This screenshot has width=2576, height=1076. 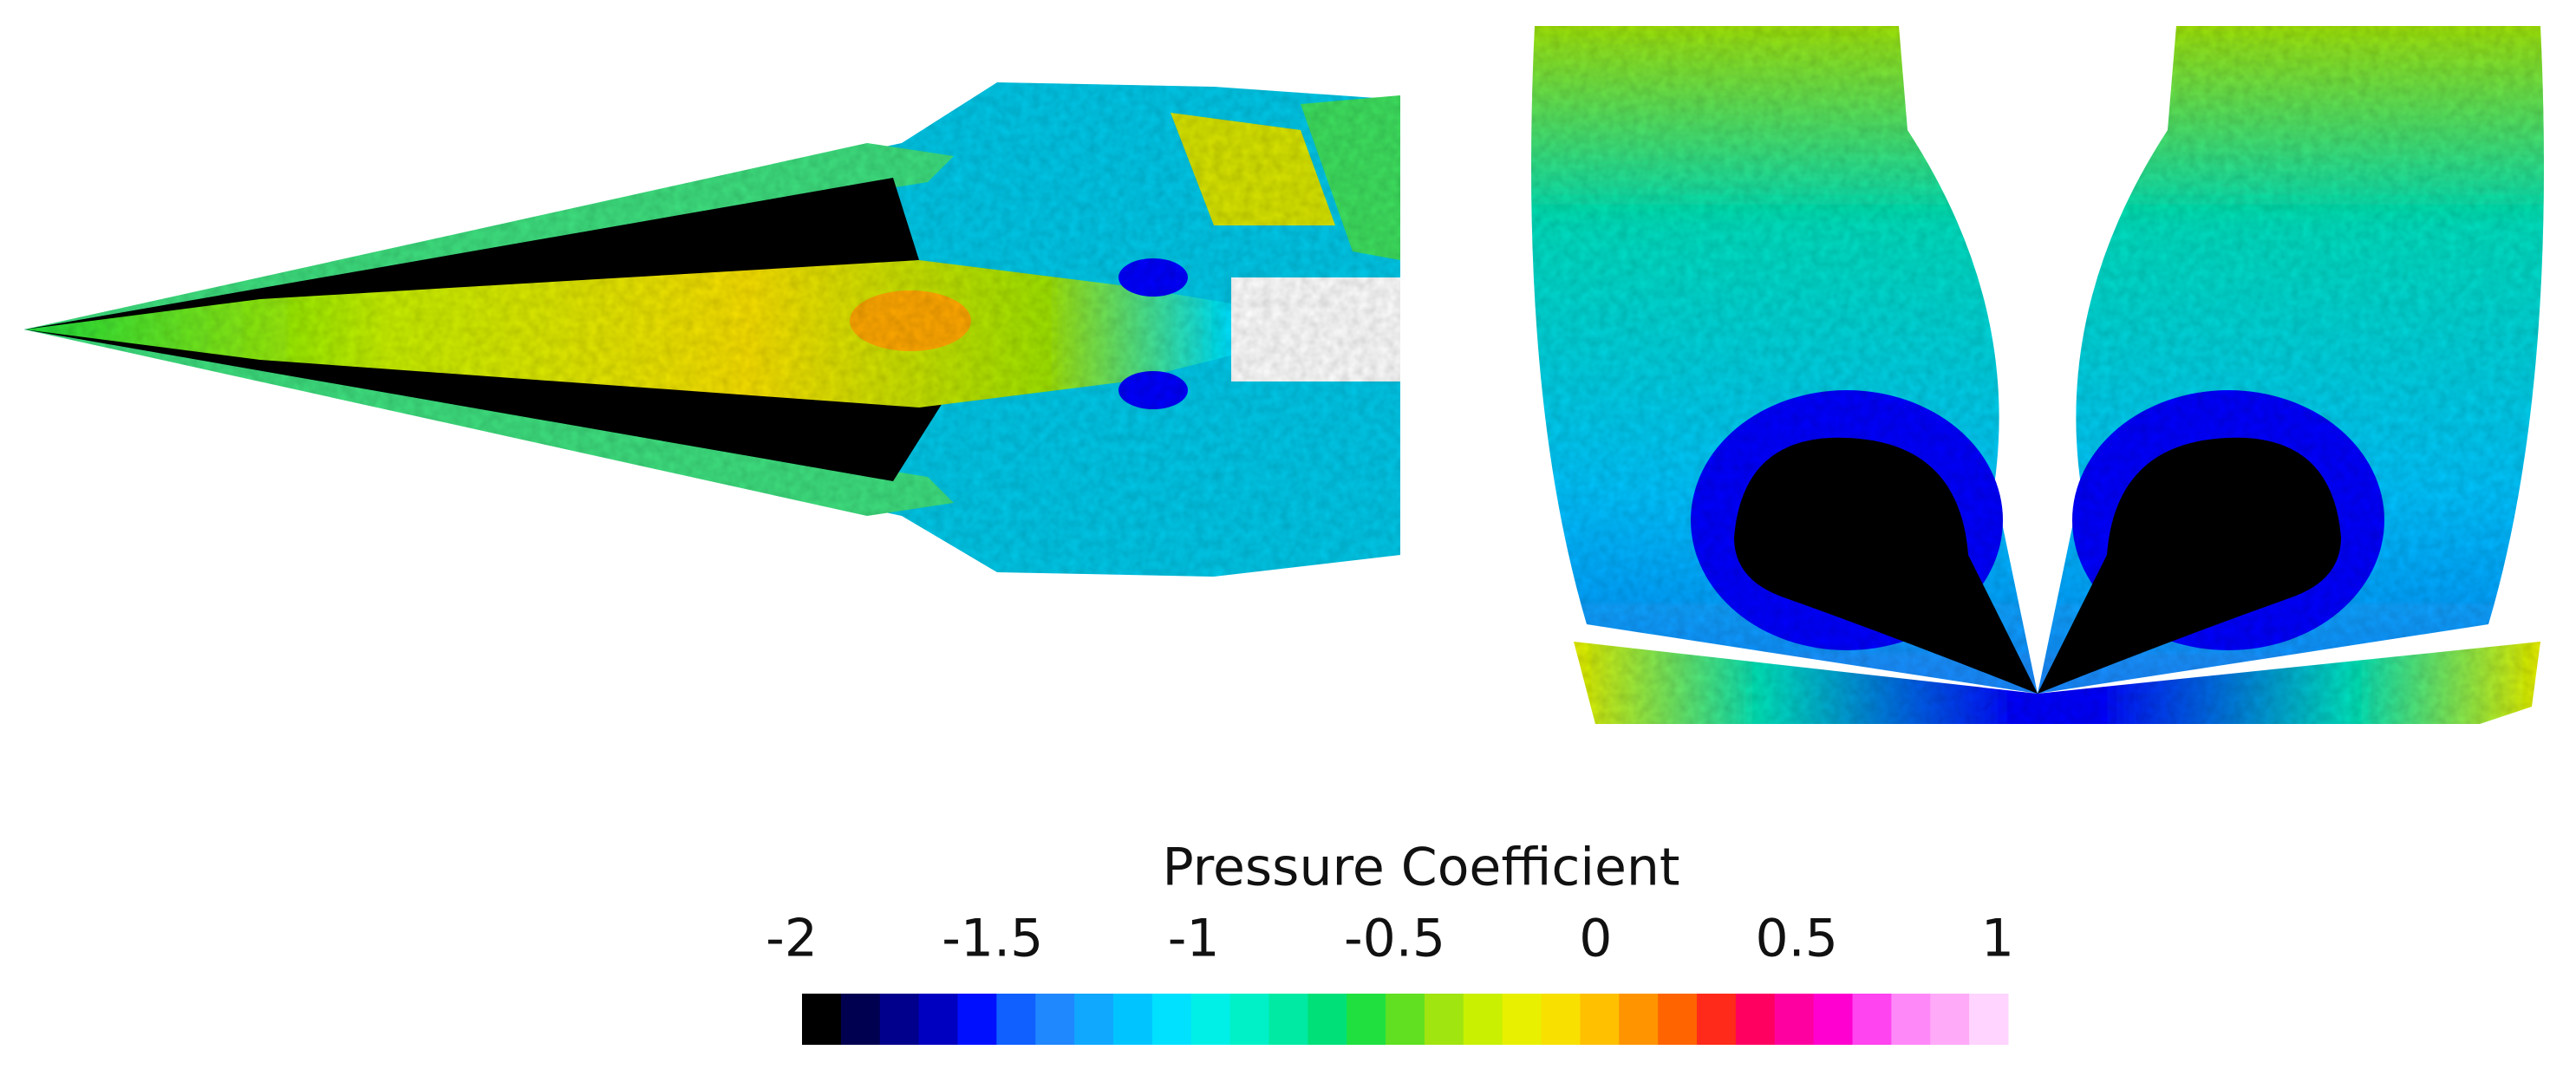 I want to click on colorbar-title: Pressure Coefficient, so click(x=1422, y=868).